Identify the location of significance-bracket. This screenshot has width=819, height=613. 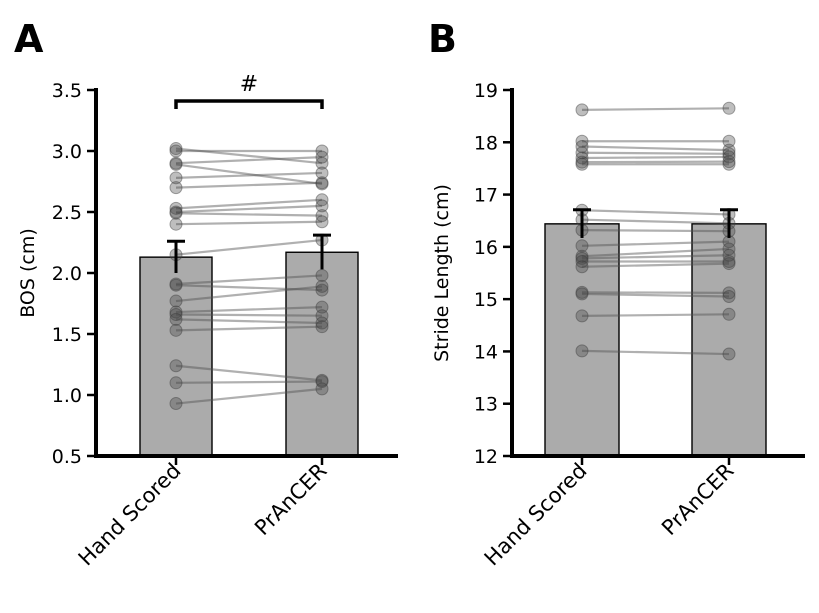
(249, 104).